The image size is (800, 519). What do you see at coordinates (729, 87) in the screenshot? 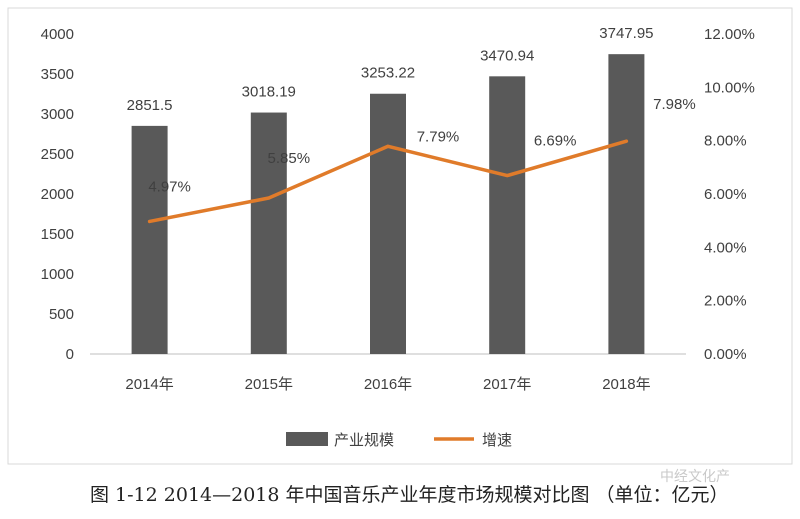
I see `right-tick-label: 10.00%` at bounding box center [729, 87].